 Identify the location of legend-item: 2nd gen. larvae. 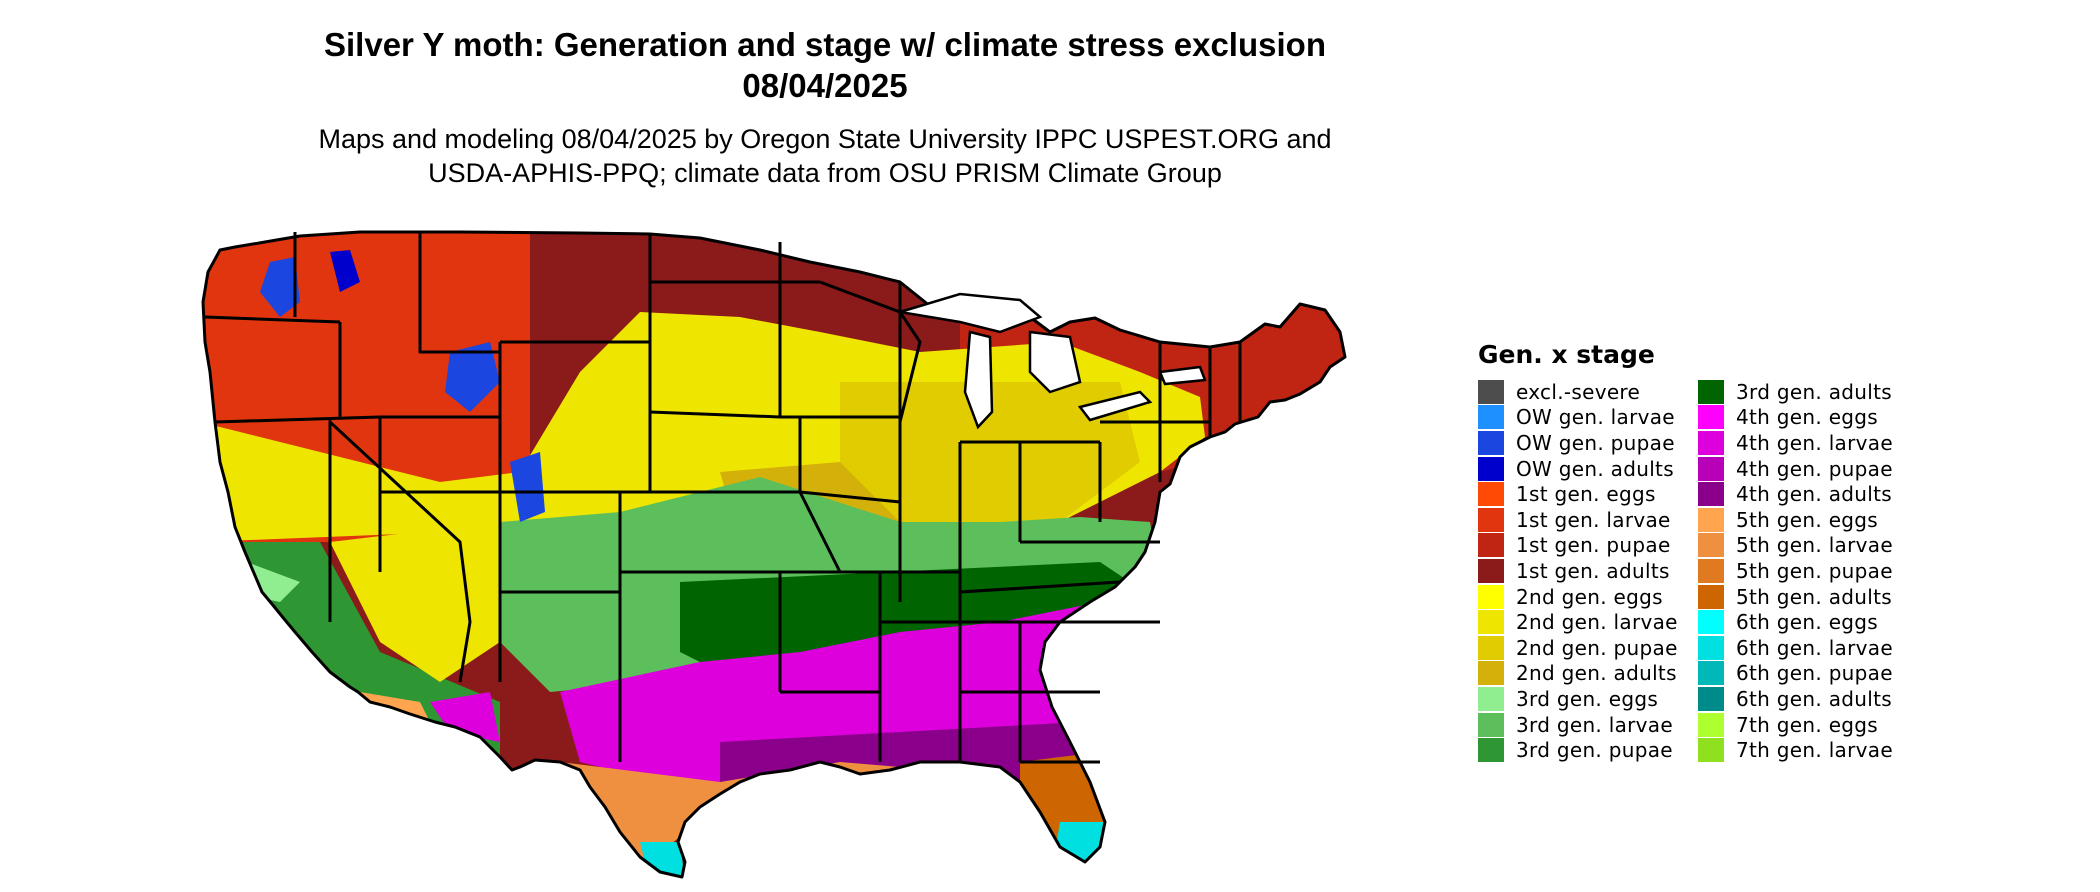
(1588, 622).